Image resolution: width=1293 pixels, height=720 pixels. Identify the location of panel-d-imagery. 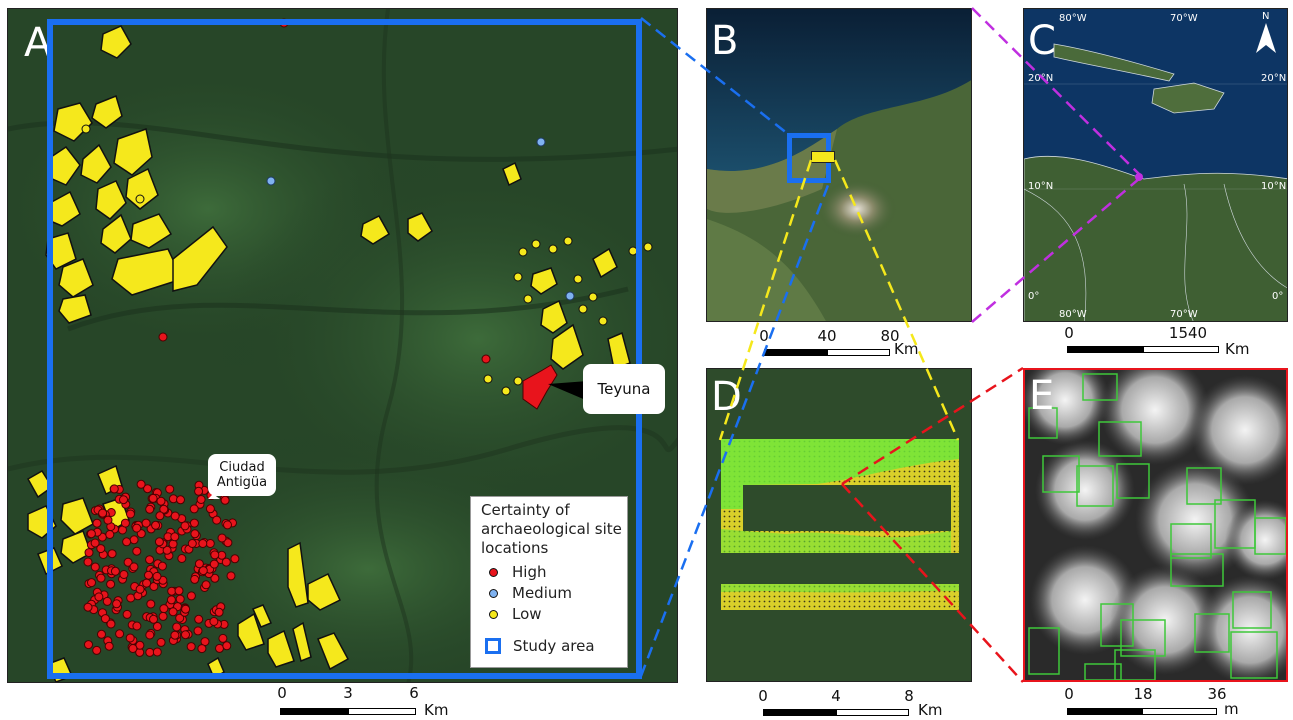
(839, 525).